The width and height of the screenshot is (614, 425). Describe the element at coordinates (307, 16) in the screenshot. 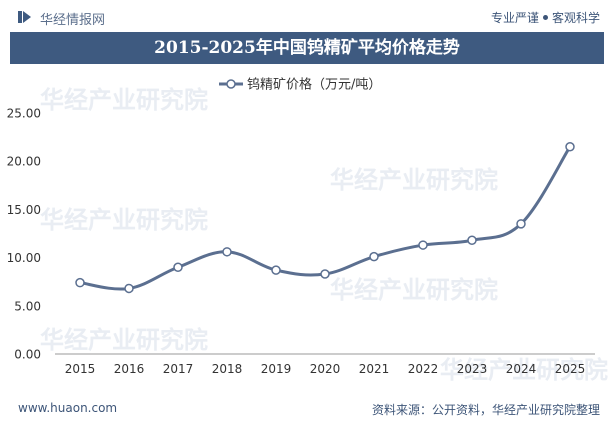

I see `top-bar: 华经情报网 专业严谨 客观科学` at that location.